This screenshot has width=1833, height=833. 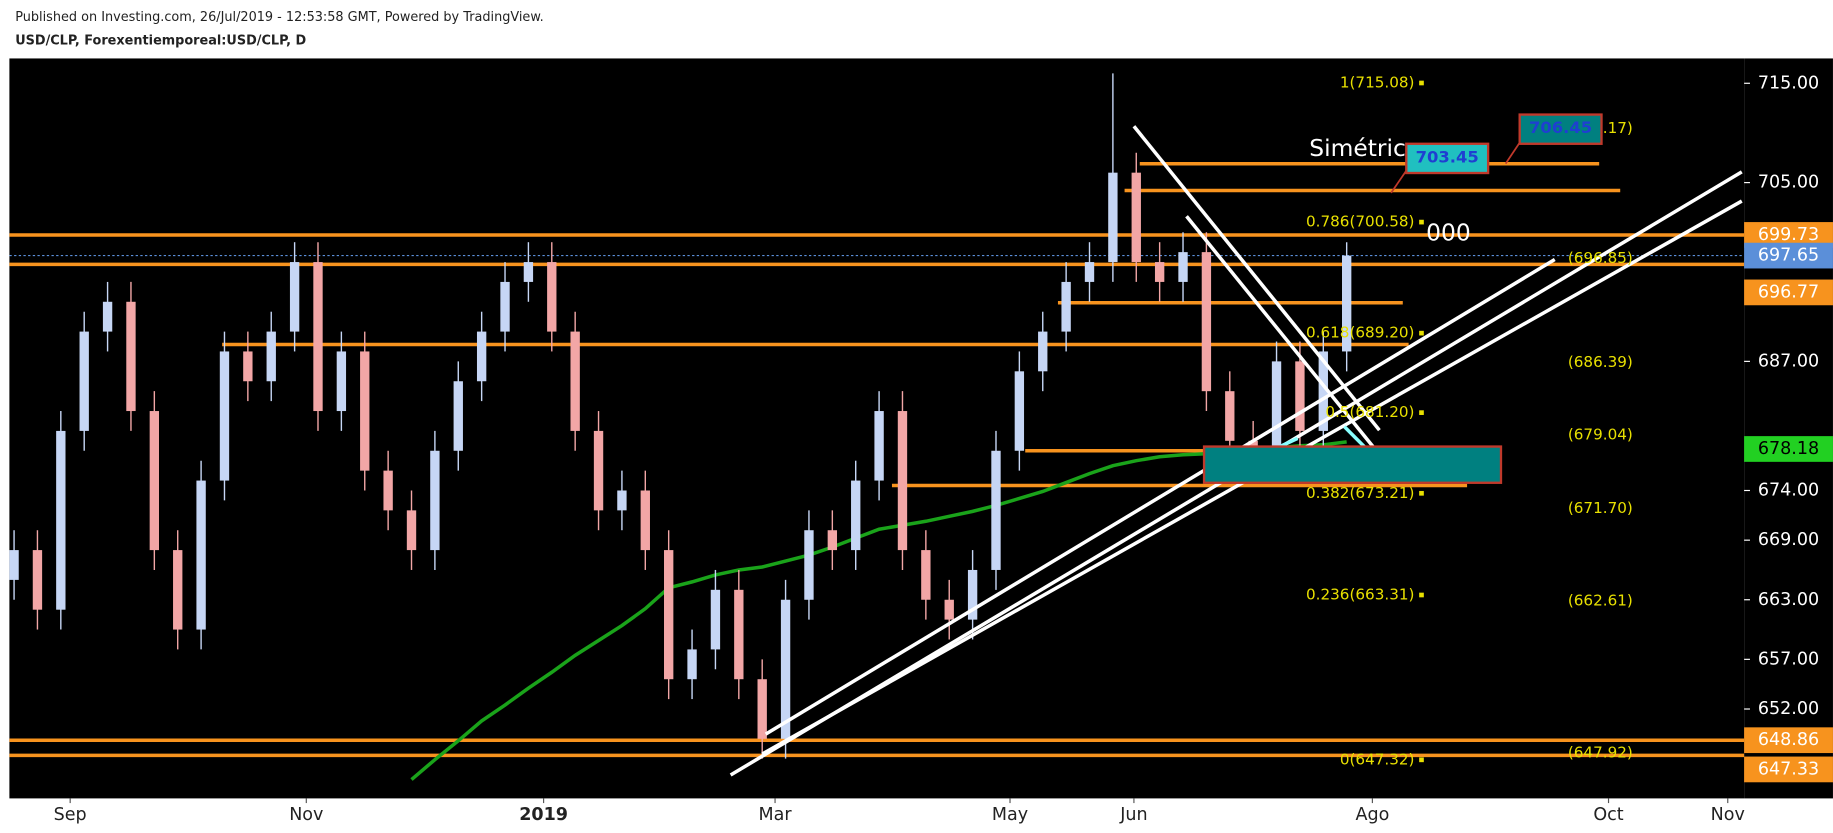 I want to click on target-label: 706.45, so click(x=1560, y=127).